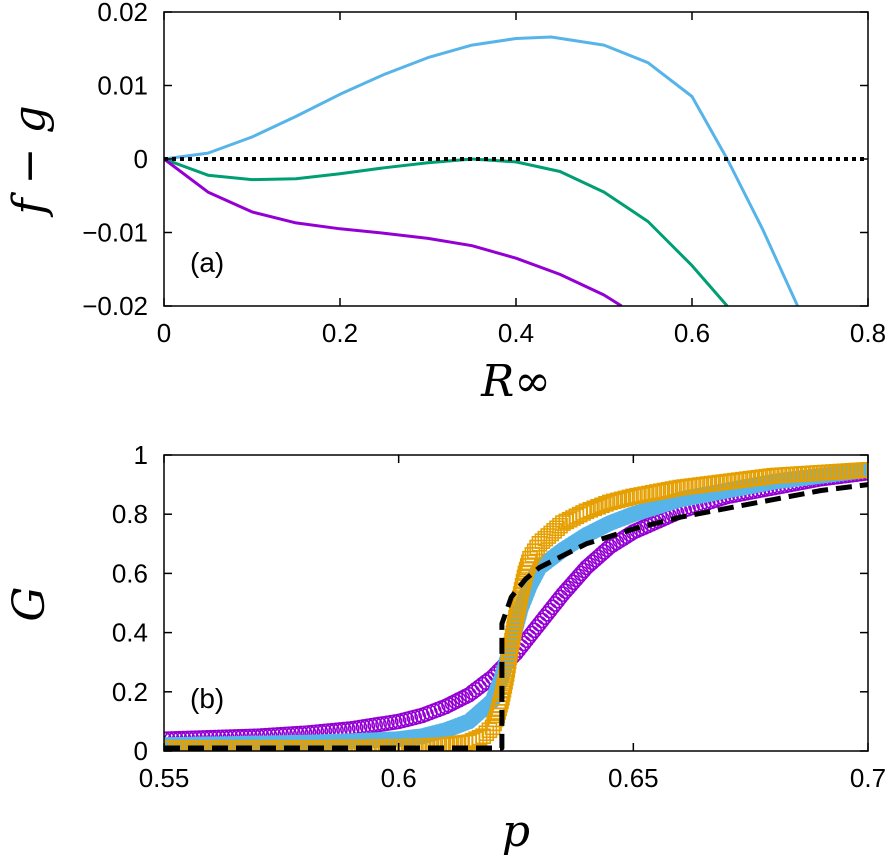 The height and width of the screenshot is (860, 896). Describe the element at coordinates (115, 306) in the screenshot. I see `y-tick-label: −0.02` at that location.